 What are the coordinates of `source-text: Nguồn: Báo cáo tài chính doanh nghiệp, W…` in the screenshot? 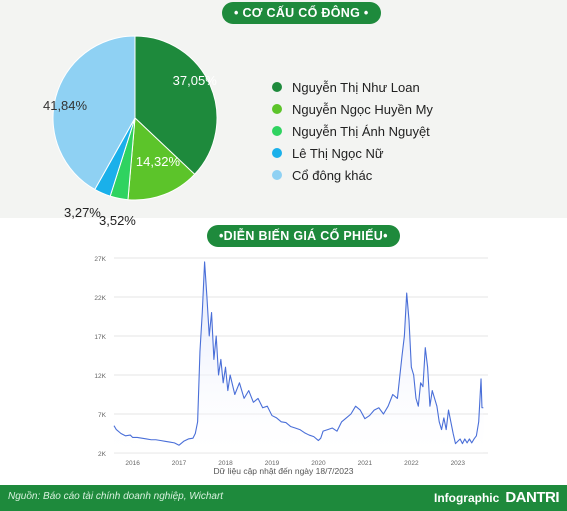 It's located at (116, 496).